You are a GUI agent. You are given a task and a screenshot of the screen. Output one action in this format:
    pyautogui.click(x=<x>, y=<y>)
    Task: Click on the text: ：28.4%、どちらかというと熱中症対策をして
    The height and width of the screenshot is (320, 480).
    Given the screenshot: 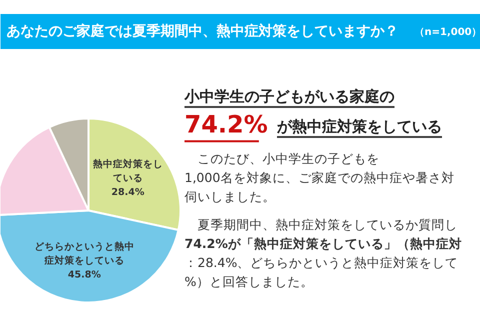 What is the action you would take?
    pyautogui.click(x=321, y=262)
    